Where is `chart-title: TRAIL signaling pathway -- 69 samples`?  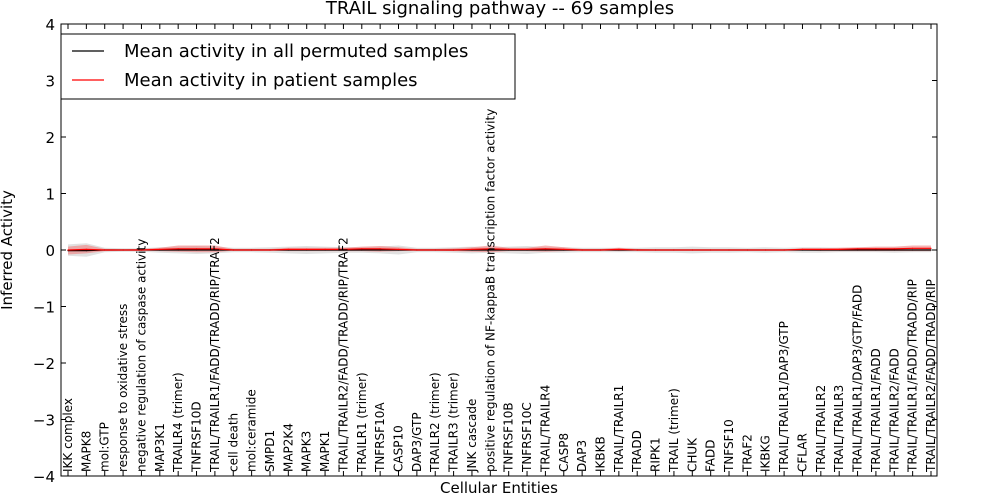
chart-title: TRAIL signaling pathway -- 69 samples is located at coordinates (499, 9).